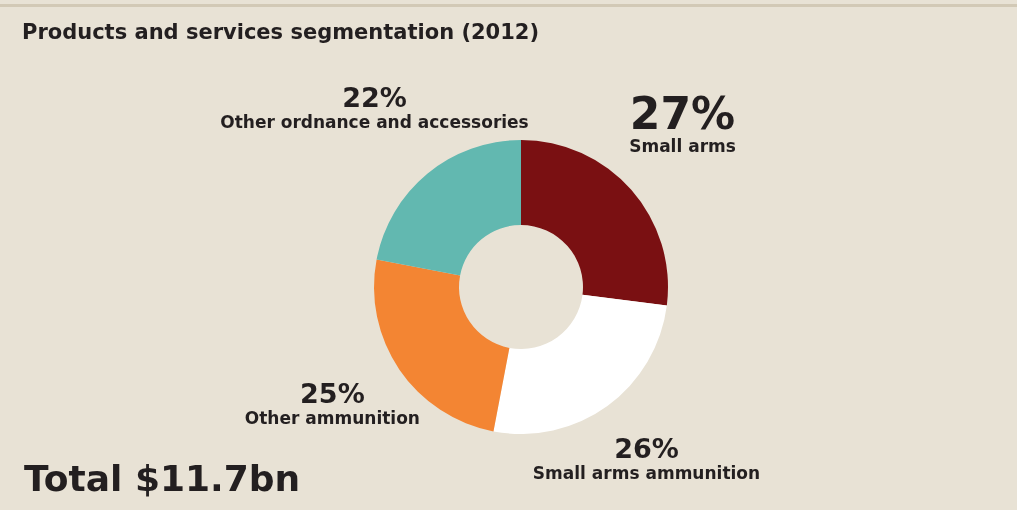  What do you see at coordinates (374, 121) in the screenshot?
I see `slice-label: Other ordnance and accessories` at bounding box center [374, 121].